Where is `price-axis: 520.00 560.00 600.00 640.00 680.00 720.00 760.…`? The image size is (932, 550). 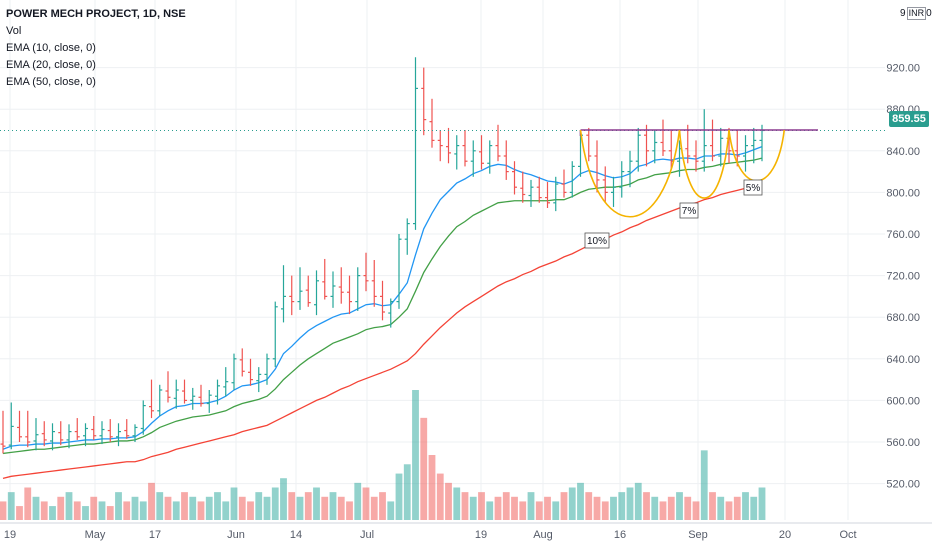
price-axis: 520.00 560.00 600.00 640.00 680.00 720.00 760.… is located at coordinates (908, 275).